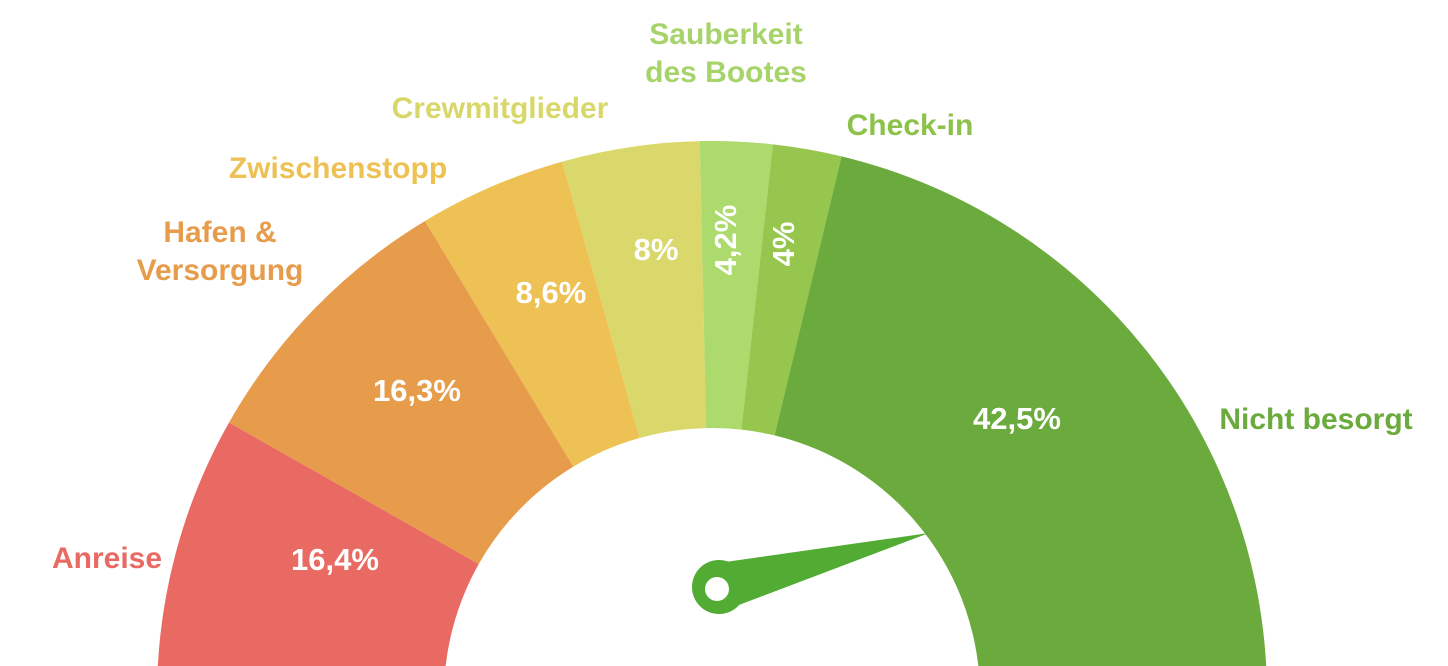 The image size is (1448, 666). What do you see at coordinates (656, 249) in the screenshot?
I see `value-label-crewmitglieder: 8%` at bounding box center [656, 249].